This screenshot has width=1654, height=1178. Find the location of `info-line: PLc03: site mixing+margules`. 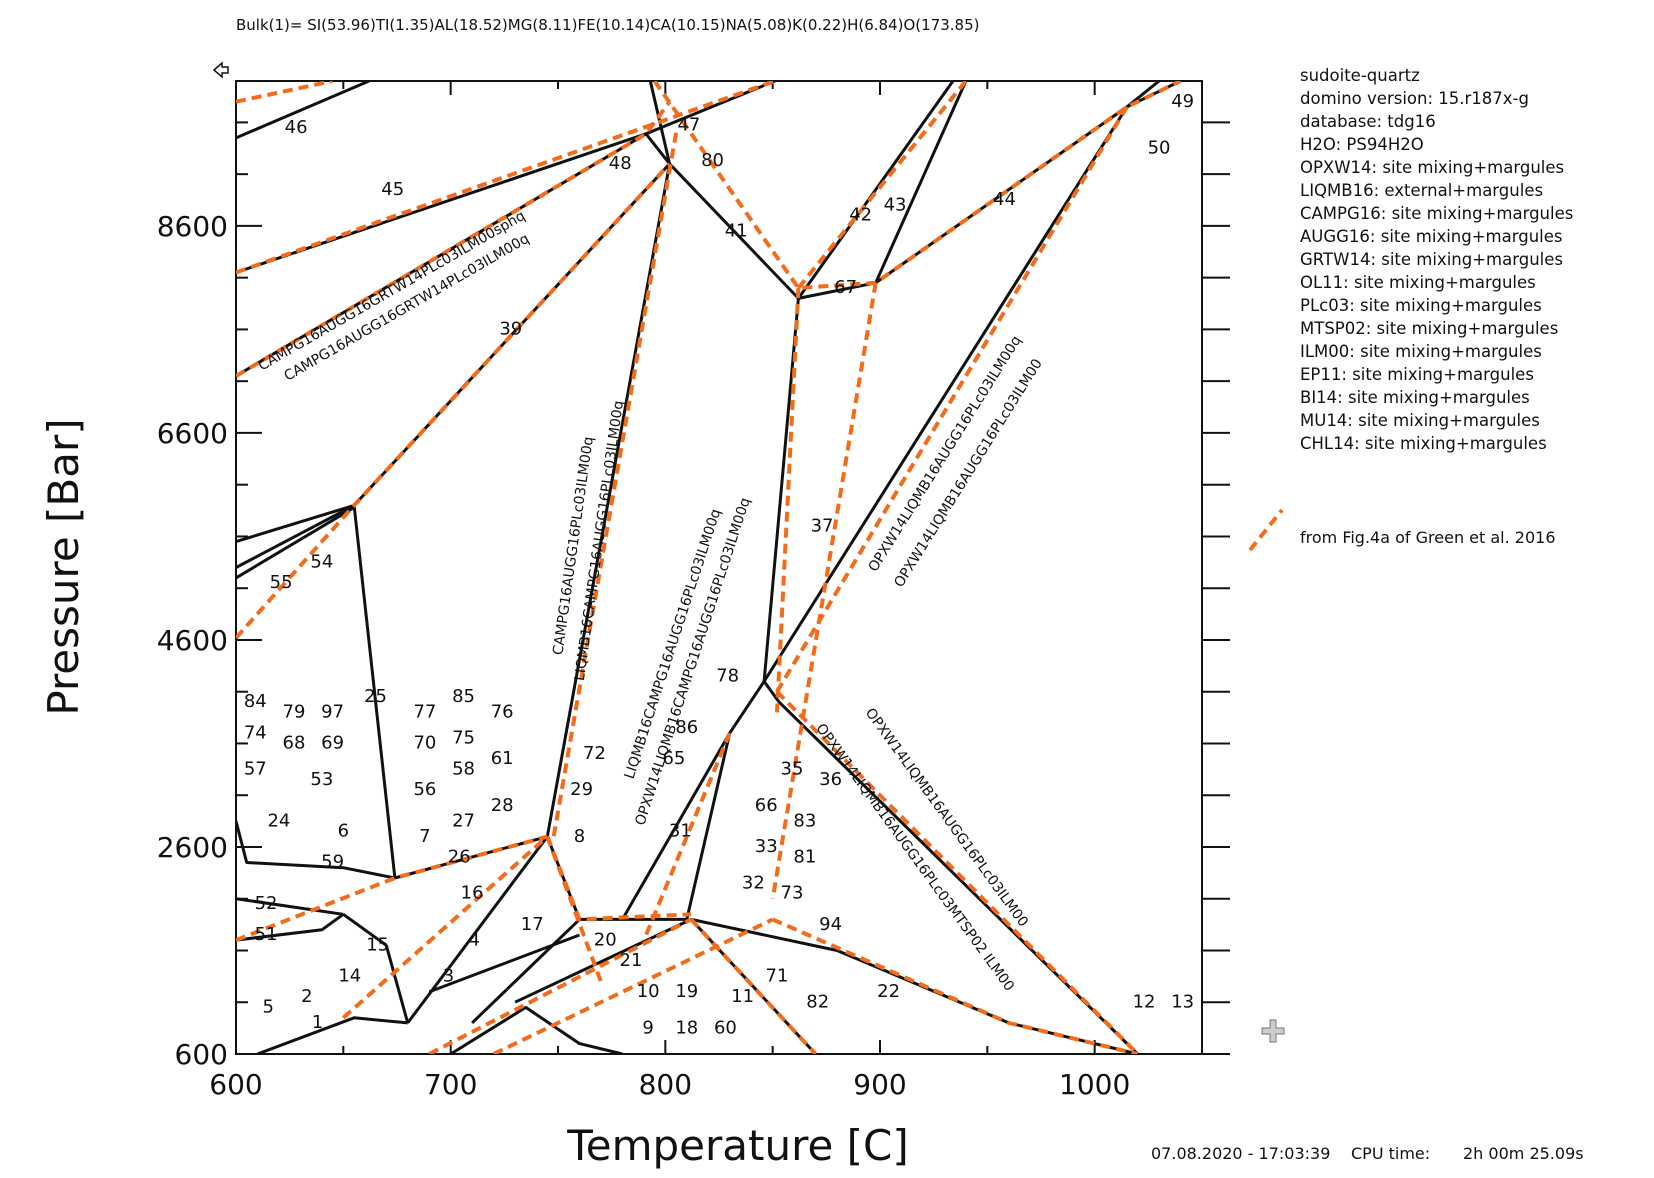

info-line: PLc03: site mixing+margules is located at coordinates (1421, 305).